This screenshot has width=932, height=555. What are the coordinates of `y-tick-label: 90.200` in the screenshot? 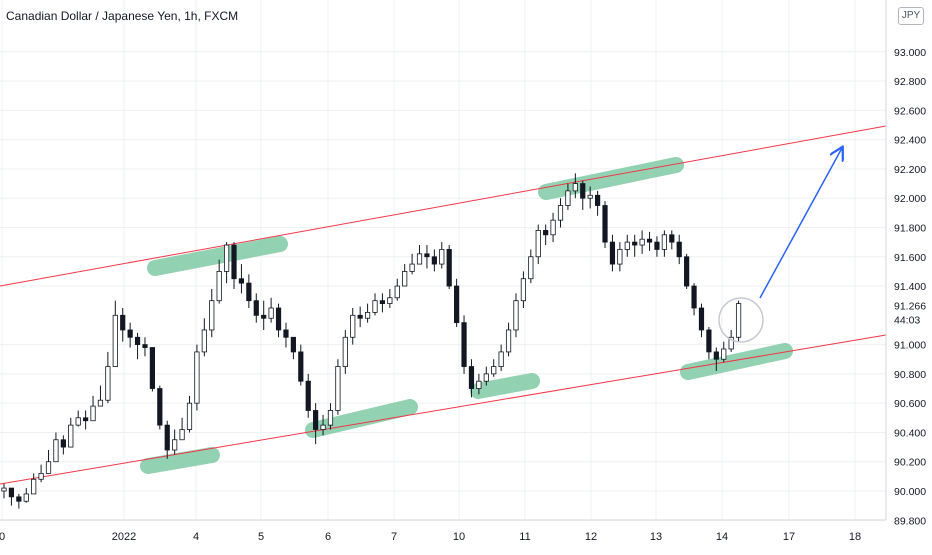 It's located at (910, 463).